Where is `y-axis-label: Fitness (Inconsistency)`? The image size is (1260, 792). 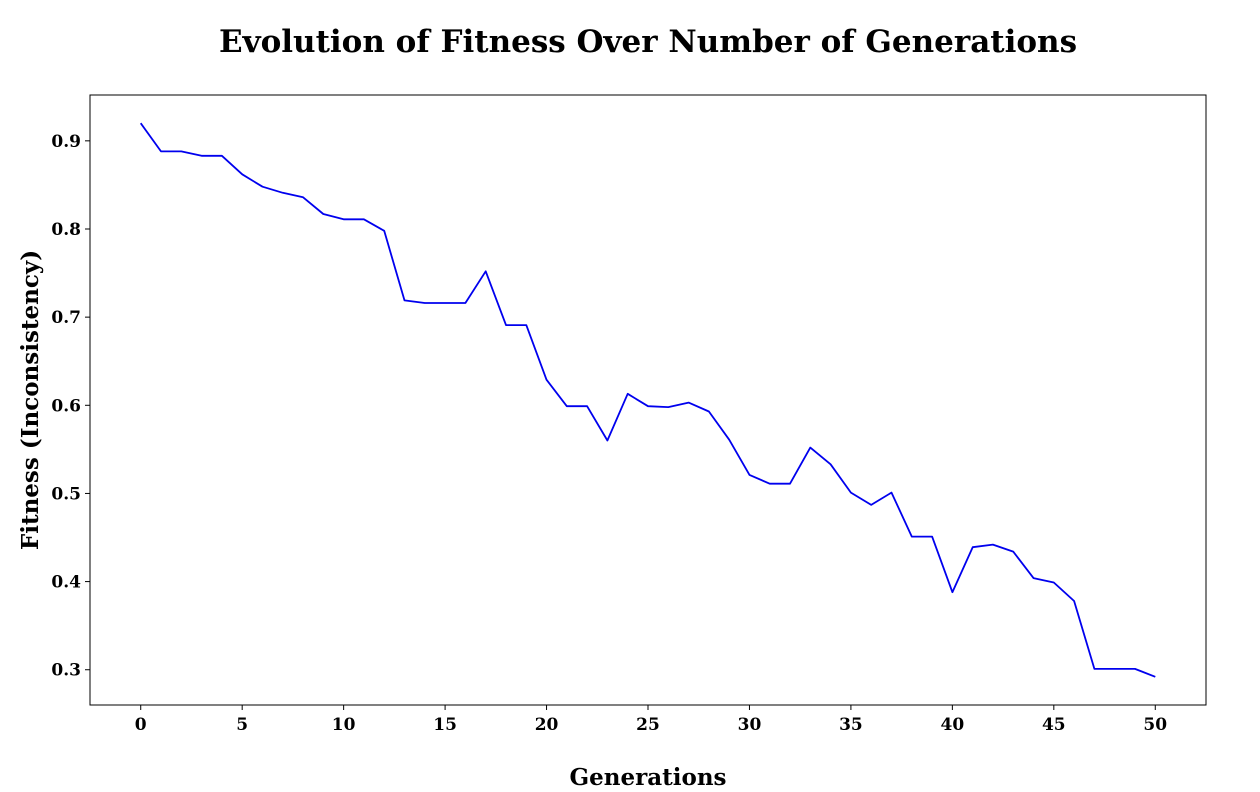 y-axis-label: Fitness (Inconsistency) is located at coordinates (30, 400).